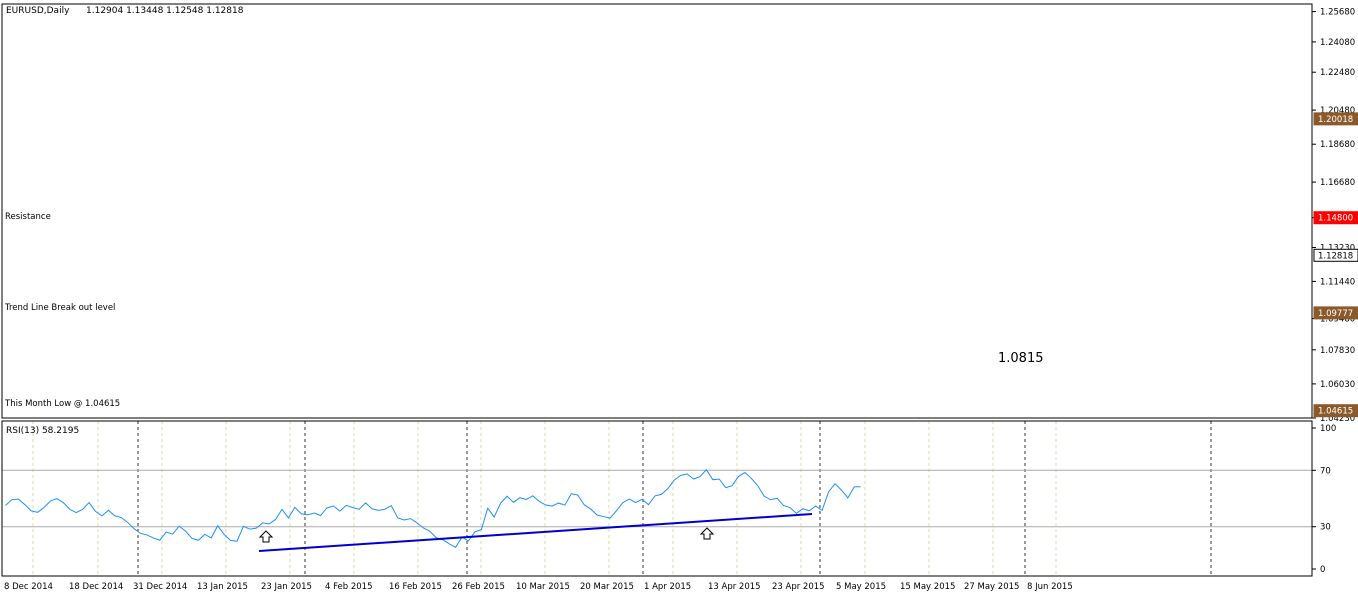  I want to click on price-tag-label: 1.09777, so click(1335, 314).